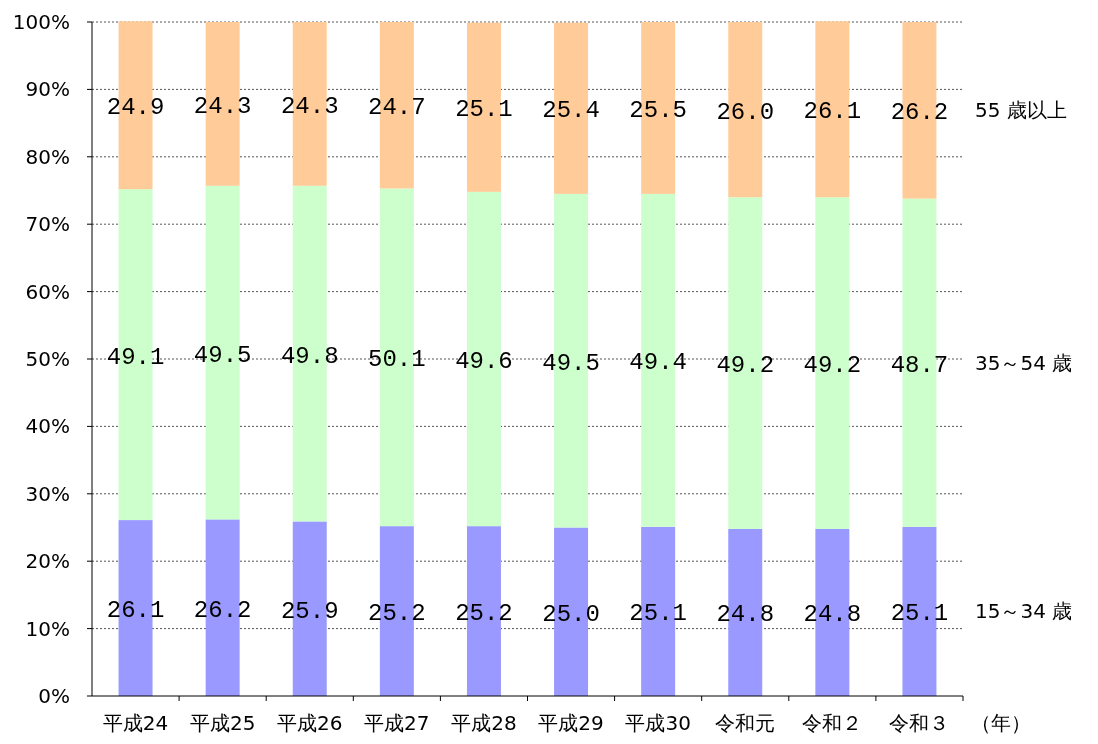 The width and height of the screenshot is (1098, 744). What do you see at coordinates (47, 291) in the screenshot?
I see `y-tick-label: 60%` at bounding box center [47, 291].